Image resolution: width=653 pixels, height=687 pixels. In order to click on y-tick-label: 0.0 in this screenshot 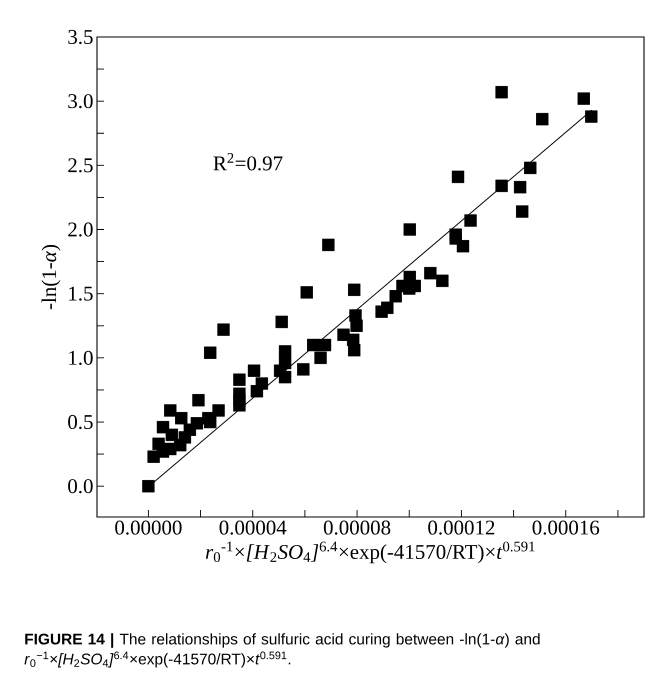, I will do `click(80, 486)`.